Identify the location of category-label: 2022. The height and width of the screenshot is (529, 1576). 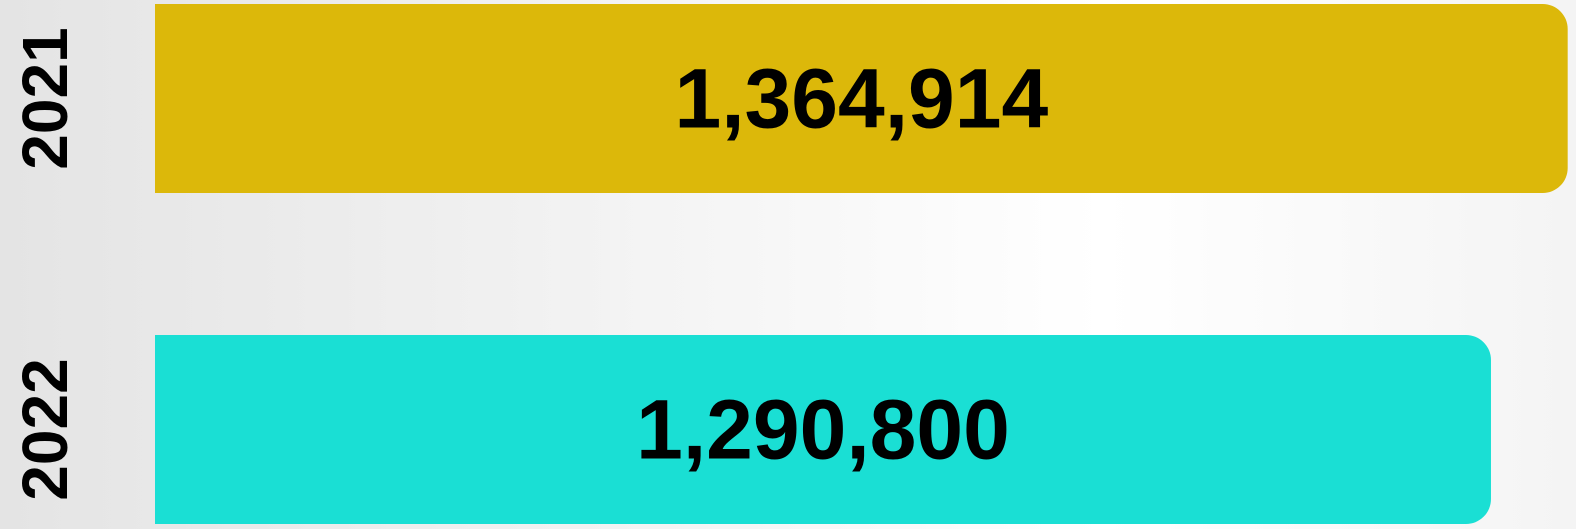
(45, 429).